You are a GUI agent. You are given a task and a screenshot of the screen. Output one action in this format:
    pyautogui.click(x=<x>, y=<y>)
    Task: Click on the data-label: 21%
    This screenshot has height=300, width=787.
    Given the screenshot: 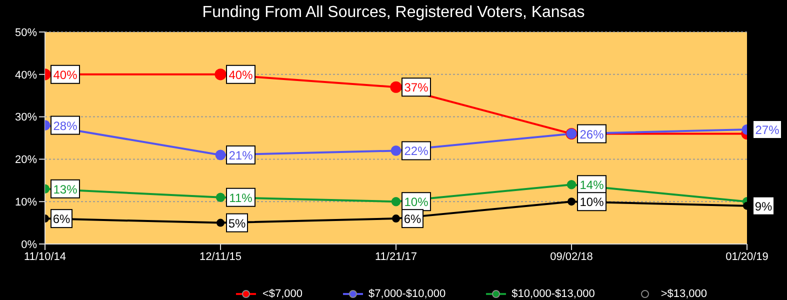 What is the action you would take?
    pyautogui.click(x=241, y=155)
    